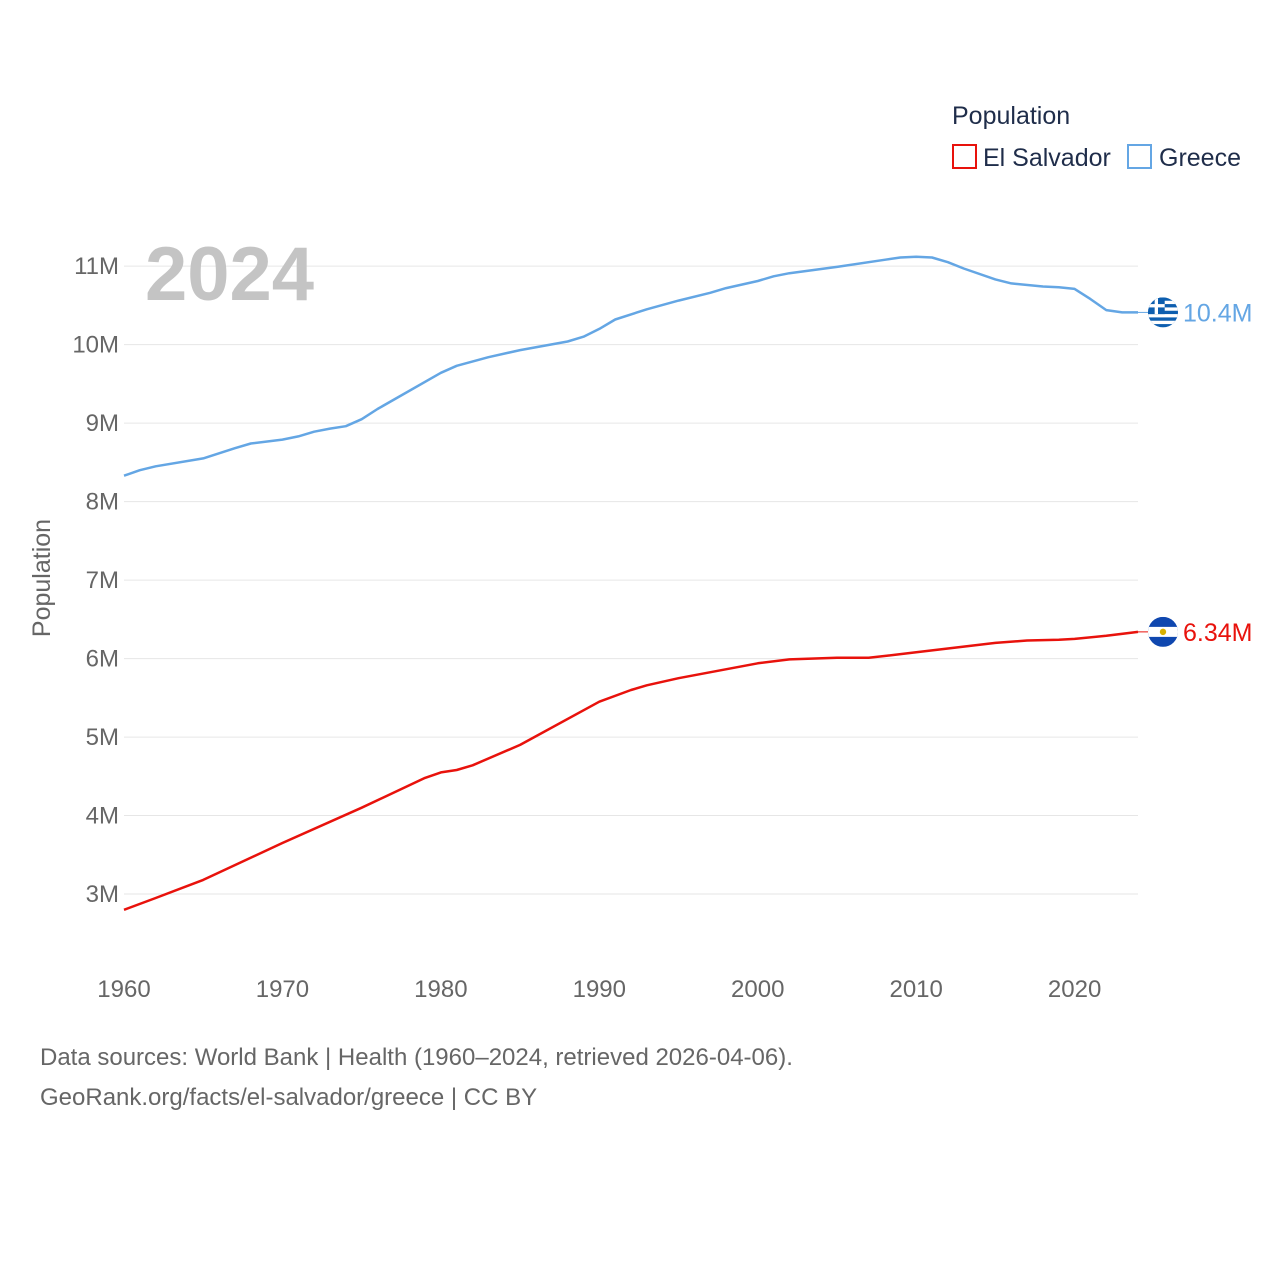  Describe the element at coordinates (102, 659) in the screenshot. I see `y-tick-label: 6M` at that location.